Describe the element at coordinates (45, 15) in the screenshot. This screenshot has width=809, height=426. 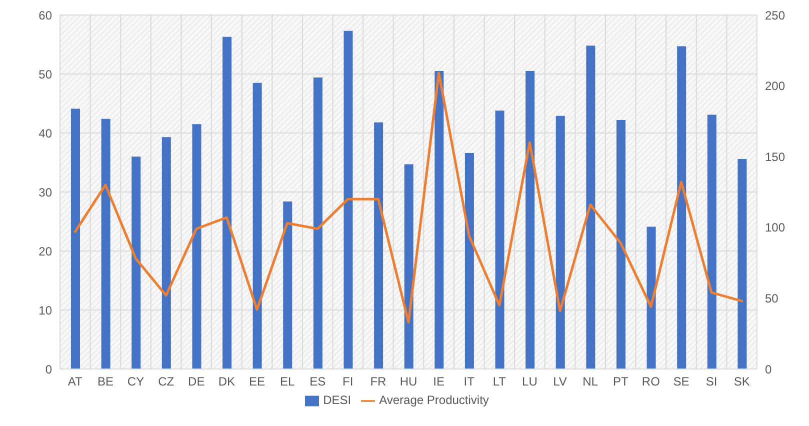
I see `y-tick-label: 60` at that location.